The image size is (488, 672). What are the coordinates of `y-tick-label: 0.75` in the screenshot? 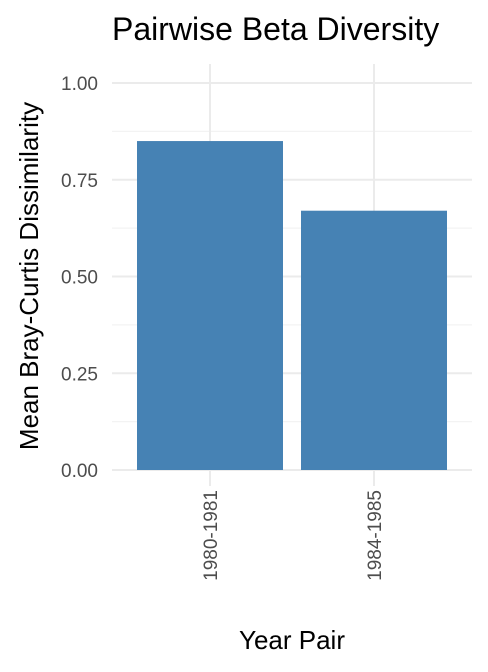 It's located at (79, 181).